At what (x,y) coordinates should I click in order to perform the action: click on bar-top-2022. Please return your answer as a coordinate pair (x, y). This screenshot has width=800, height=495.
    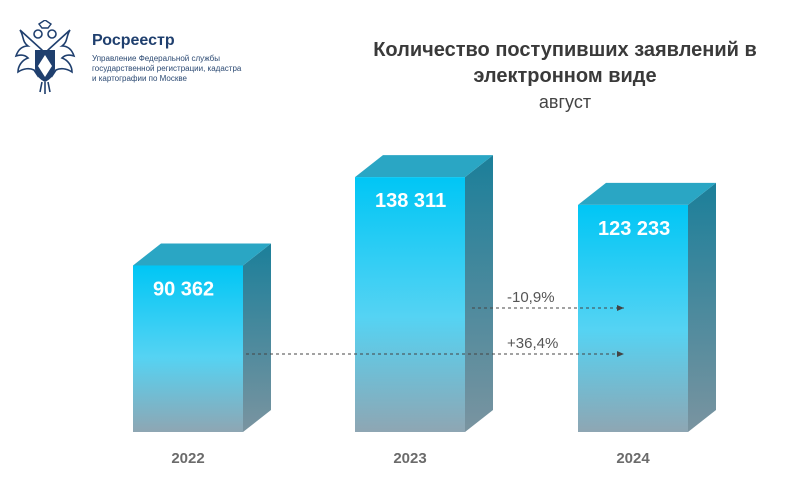
    Looking at the image, I should click on (202, 254).